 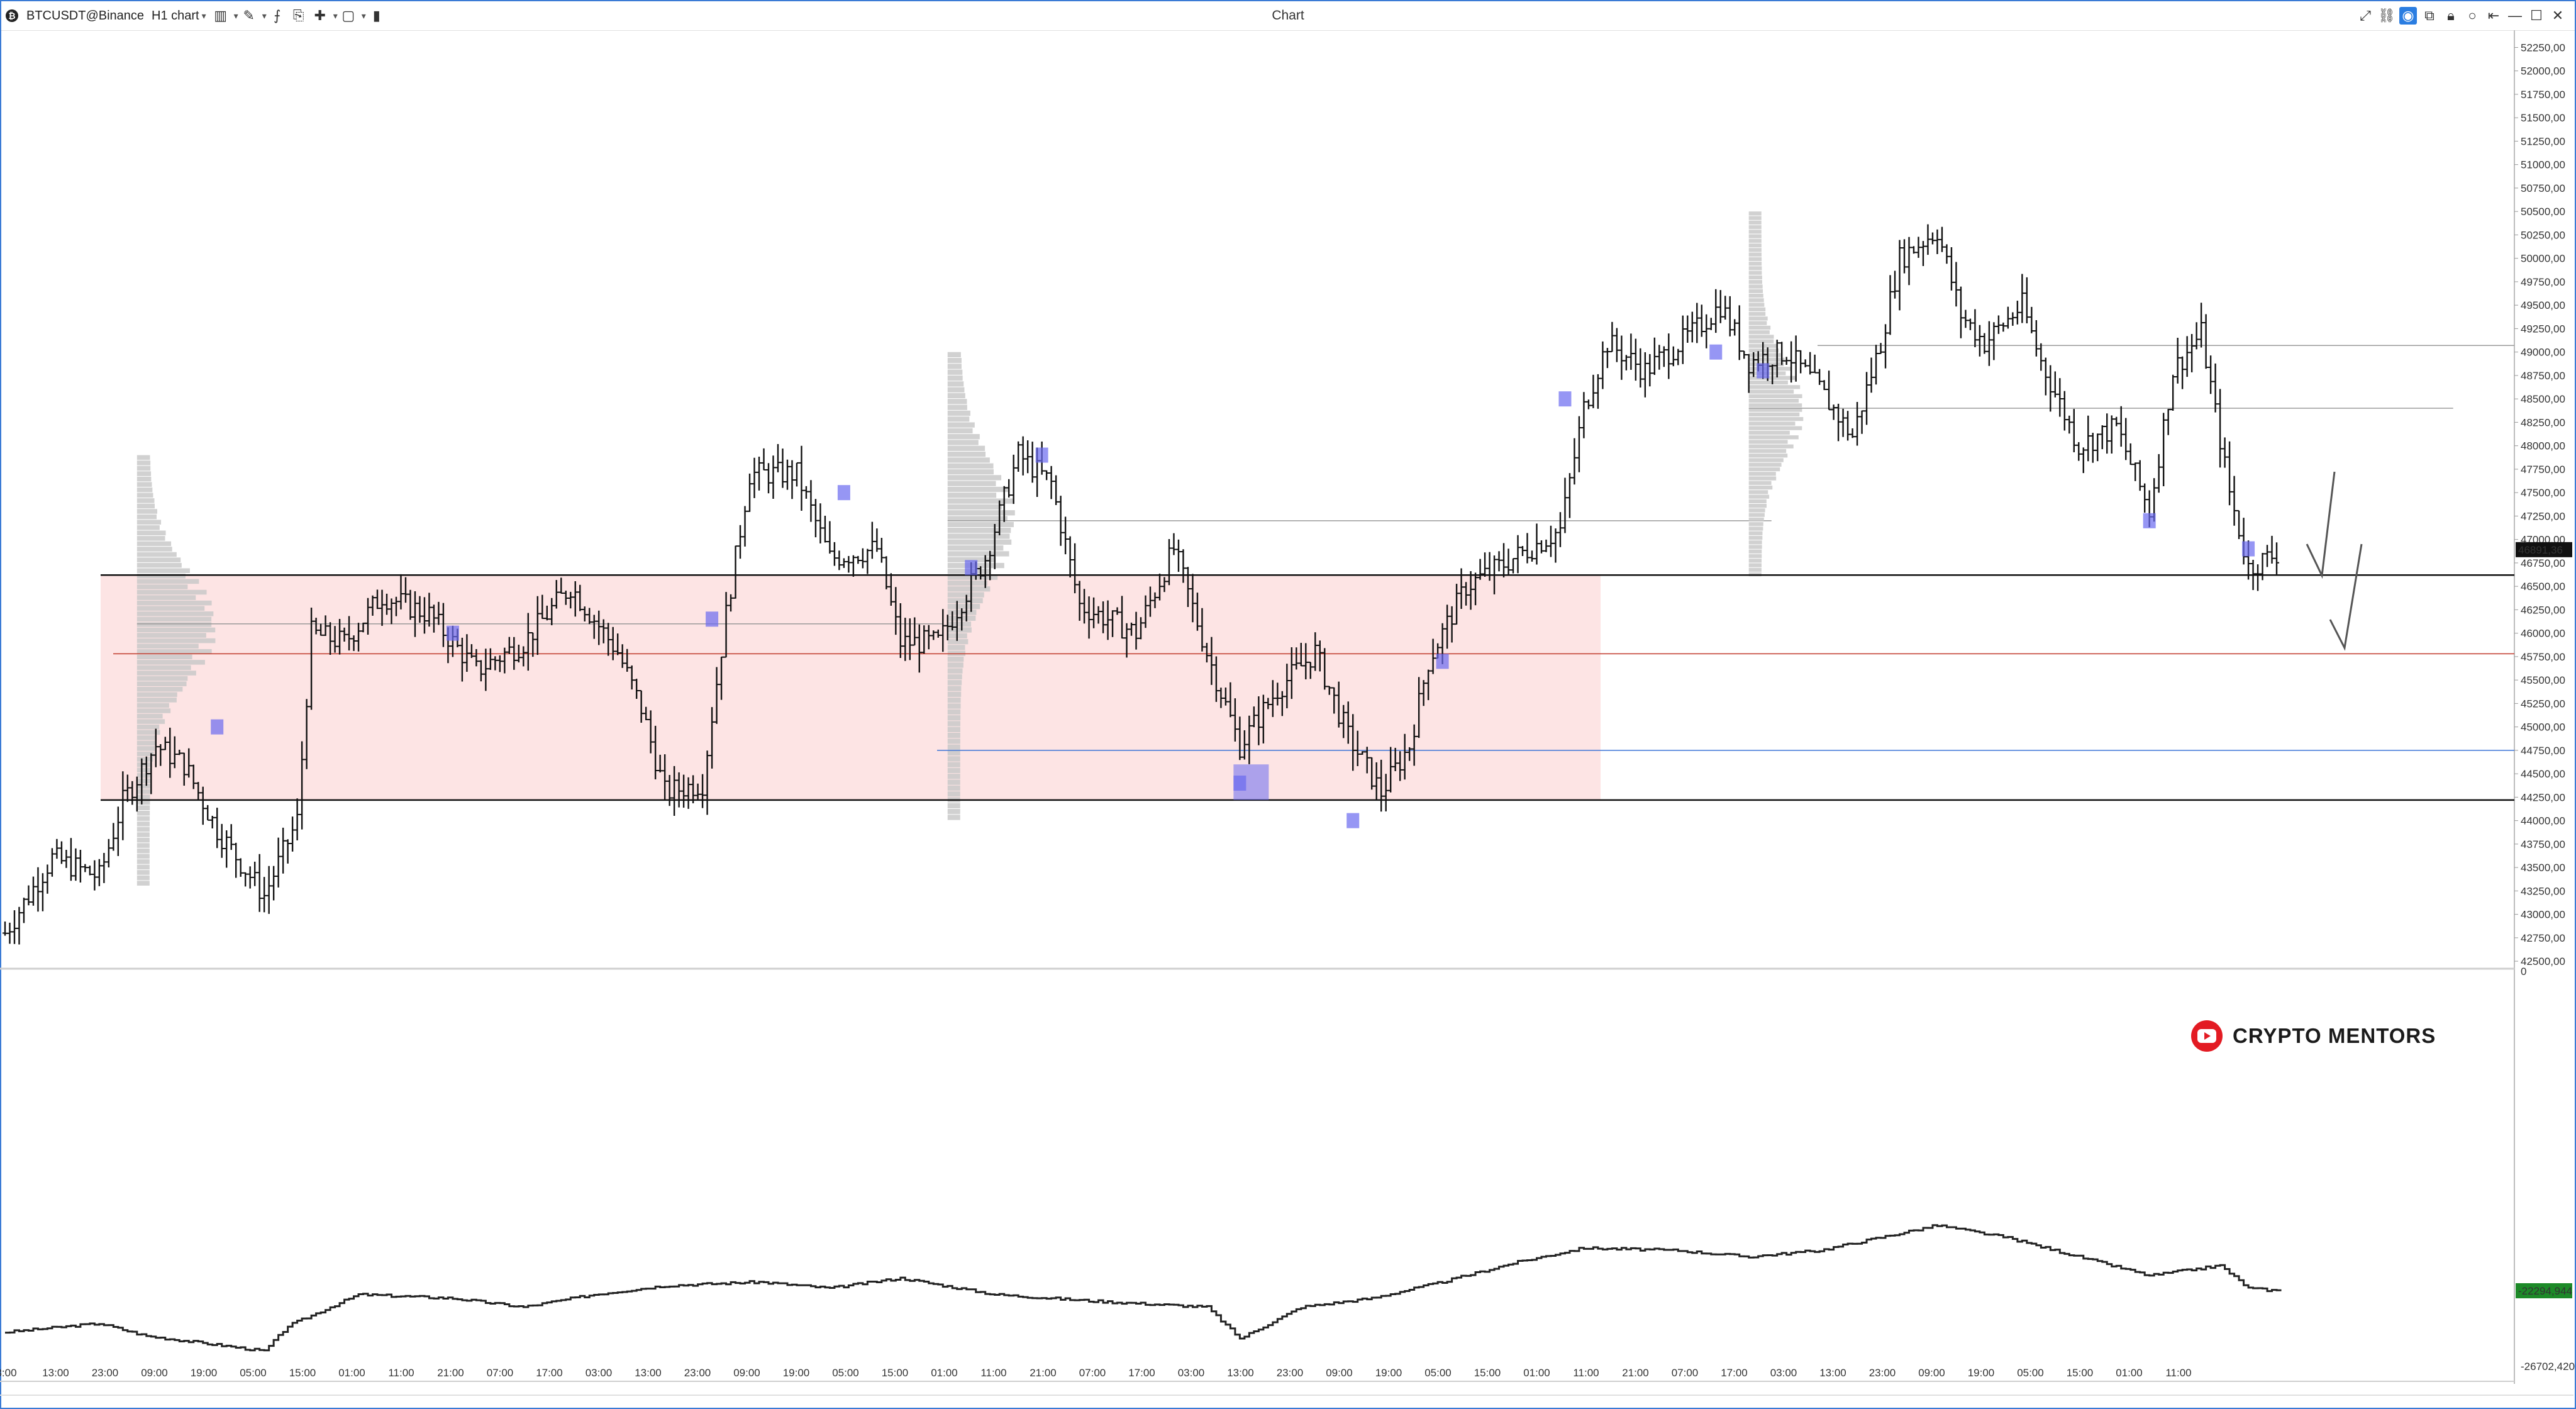 What do you see at coordinates (1251, 782) in the screenshot?
I see `absorption-box` at bounding box center [1251, 782].